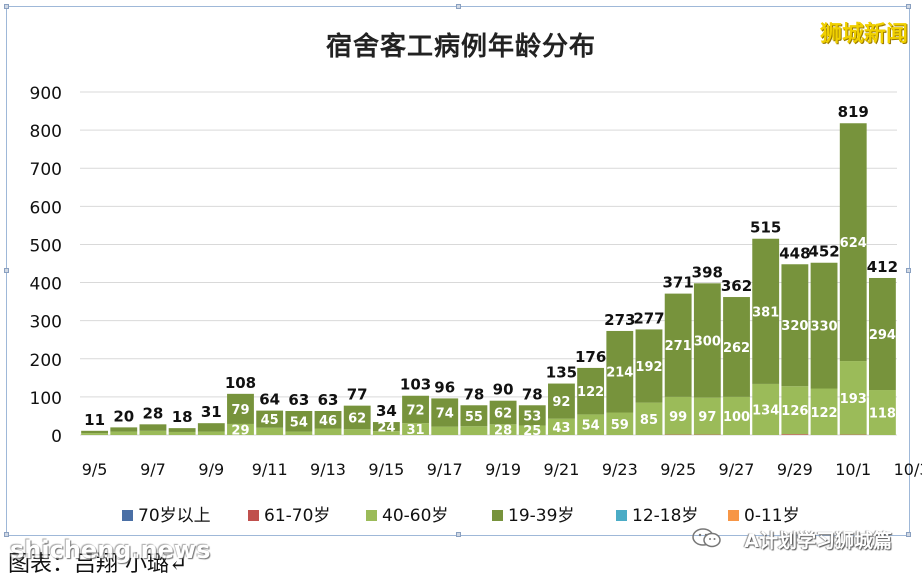 The image size is (922, 578). I want to click on segment-label: 85, so click(649, 420).